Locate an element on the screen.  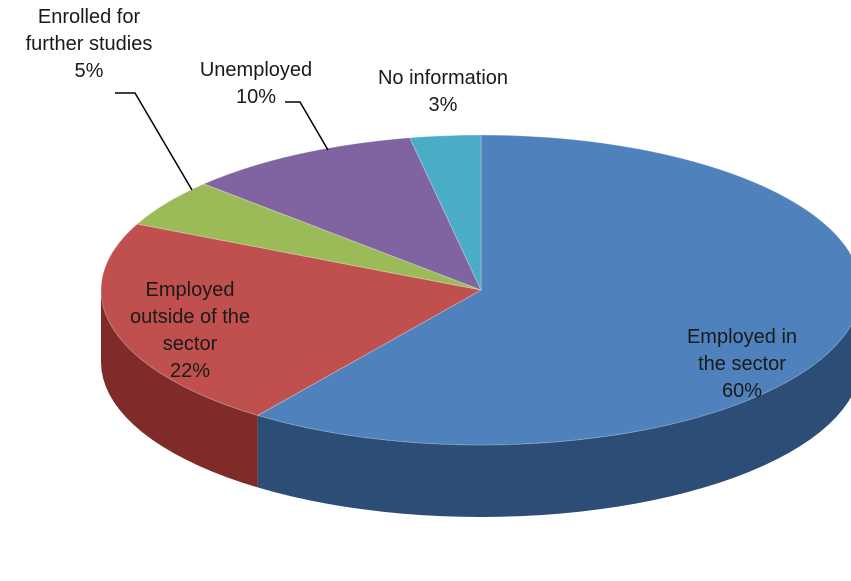
slice-no-information is located at coordinates (445, 212).